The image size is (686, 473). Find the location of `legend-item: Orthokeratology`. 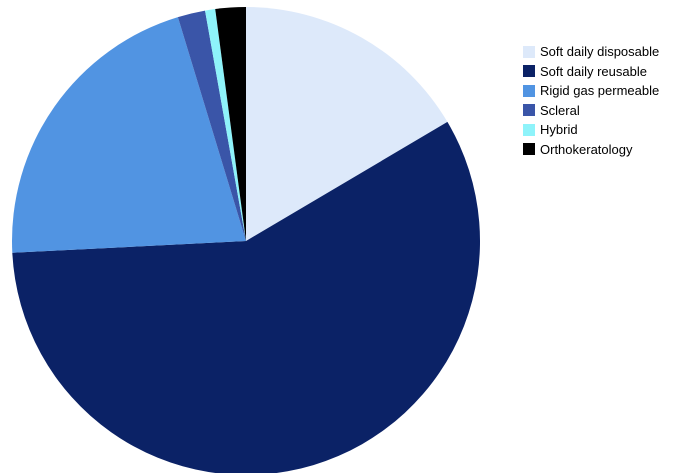

legend-item: Orthokeratology is located at coordinates (591, 150).